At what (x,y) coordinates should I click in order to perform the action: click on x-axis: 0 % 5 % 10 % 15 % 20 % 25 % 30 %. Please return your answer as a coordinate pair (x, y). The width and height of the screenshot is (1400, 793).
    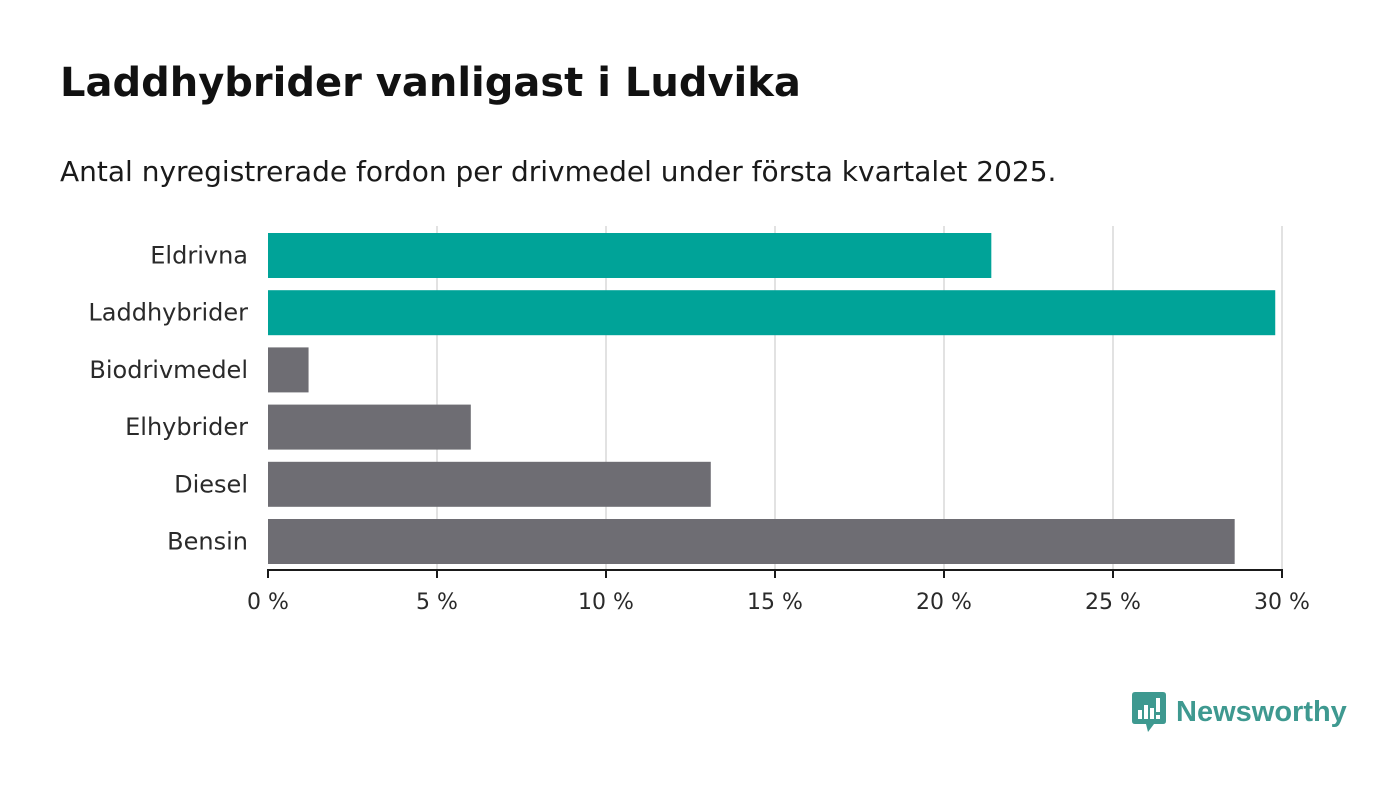
    Looking at the image, I should click on (778, 592).